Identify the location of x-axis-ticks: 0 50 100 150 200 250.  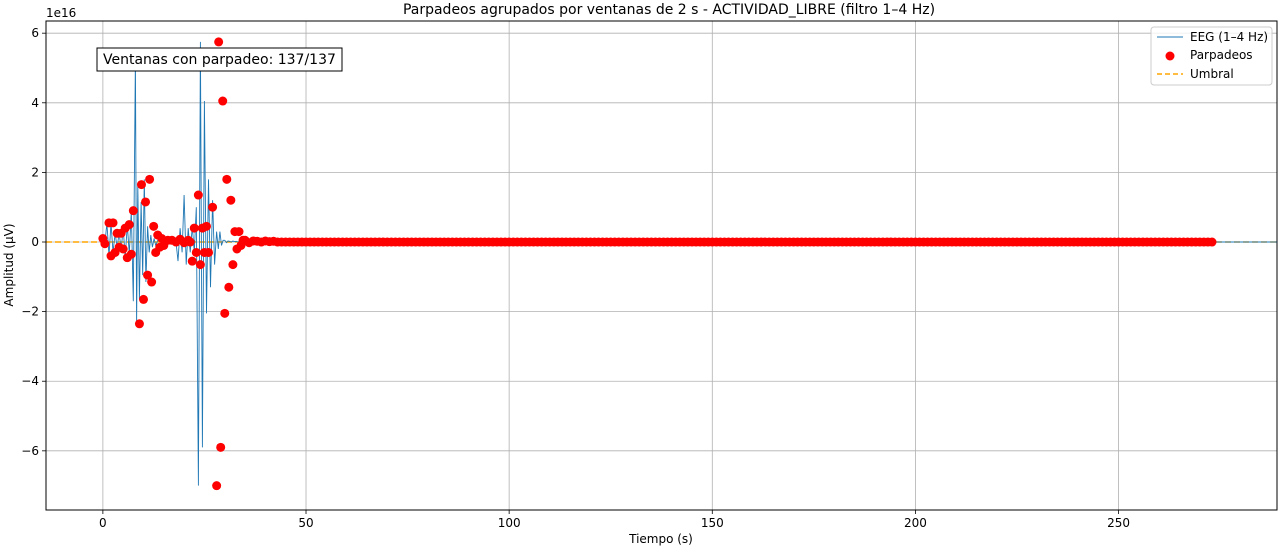
(614, 520).